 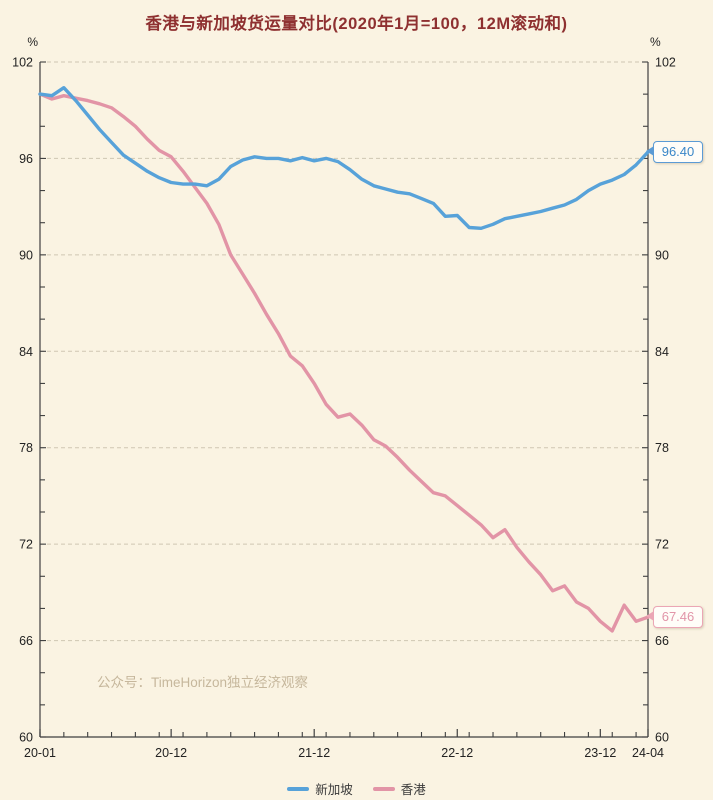 I want to click on y-axis-label-right: 60, so click(x=662, y=738).